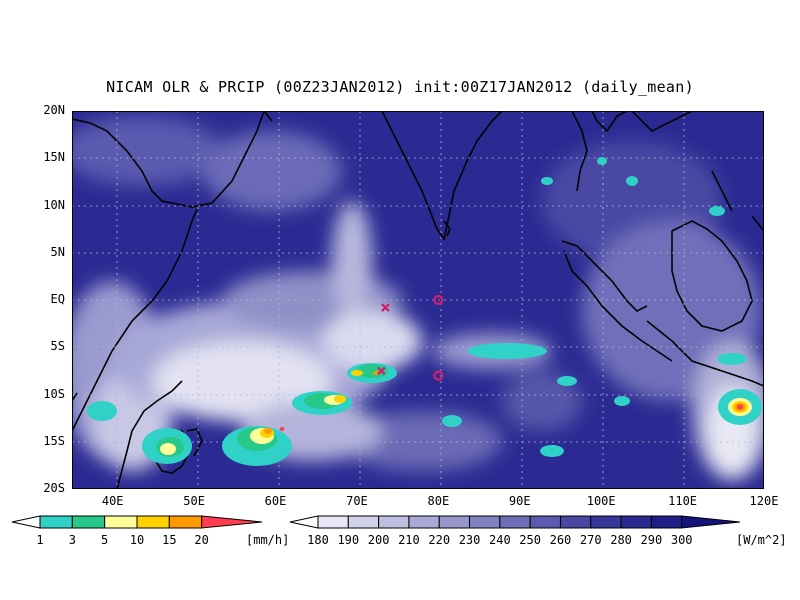 The image size is (800, 600). Describe the element at coordinates (560, 540) in the screenshot. I see `colorbar-tick-label: 260` at that location.